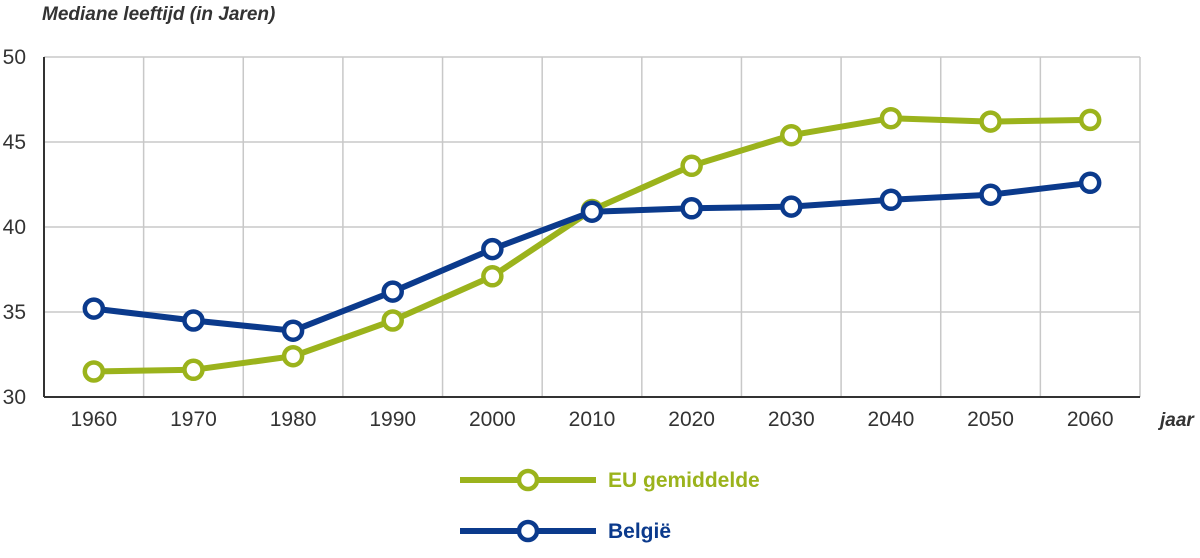  Describe the element at coordinates (791, 419) in the screenshot. I see `x-tick-label: 2030` at that location.